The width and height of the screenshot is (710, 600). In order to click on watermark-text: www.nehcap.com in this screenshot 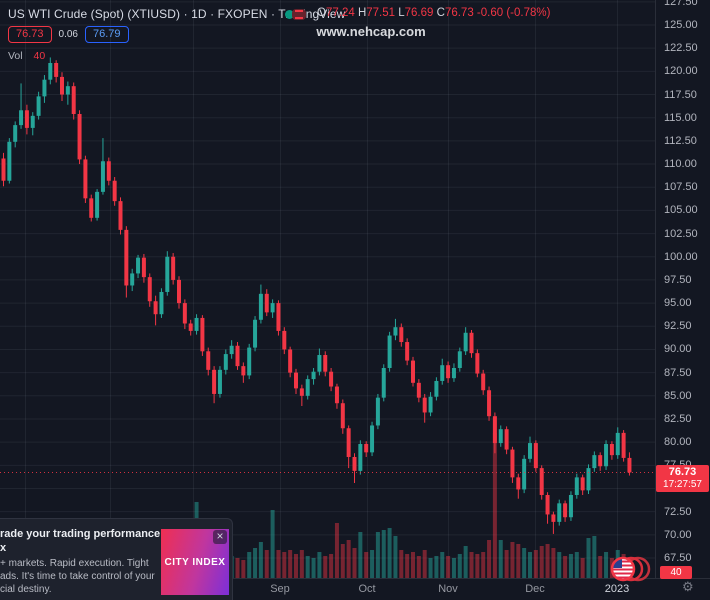, I will do `click(371, 31)`.